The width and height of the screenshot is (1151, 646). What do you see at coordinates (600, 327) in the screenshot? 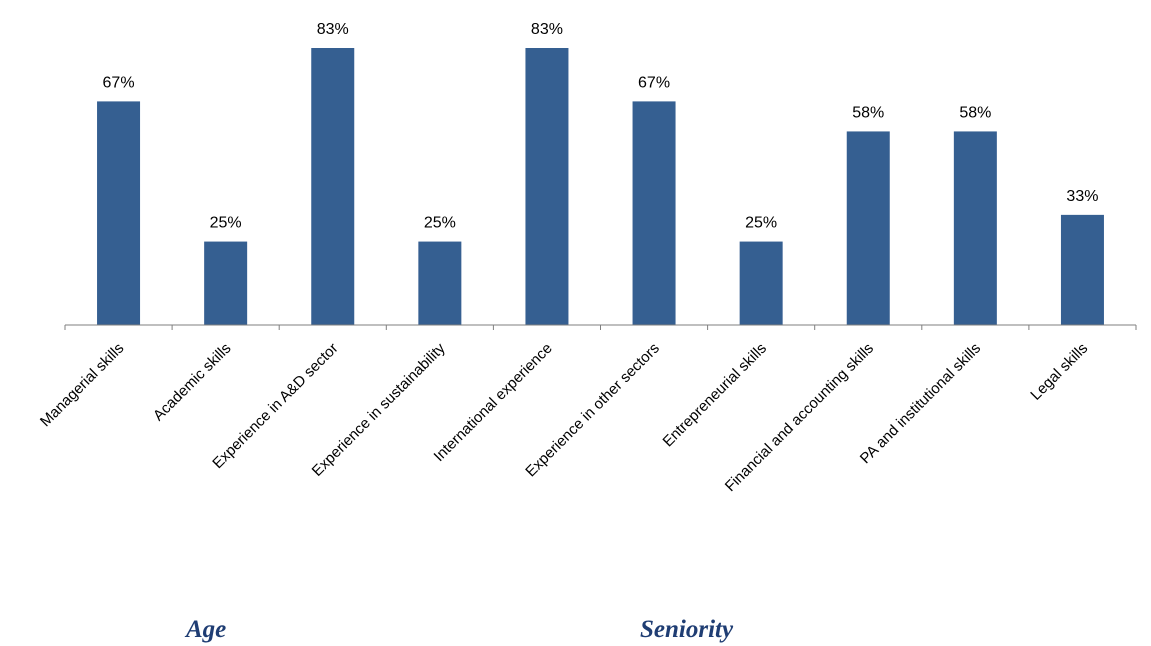
I see `x-axis` at bounding box center [600, 327].